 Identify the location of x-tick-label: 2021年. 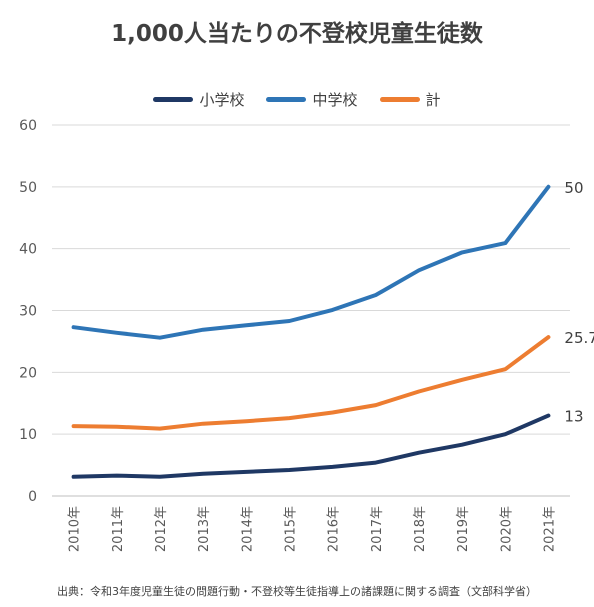
(549, 529).